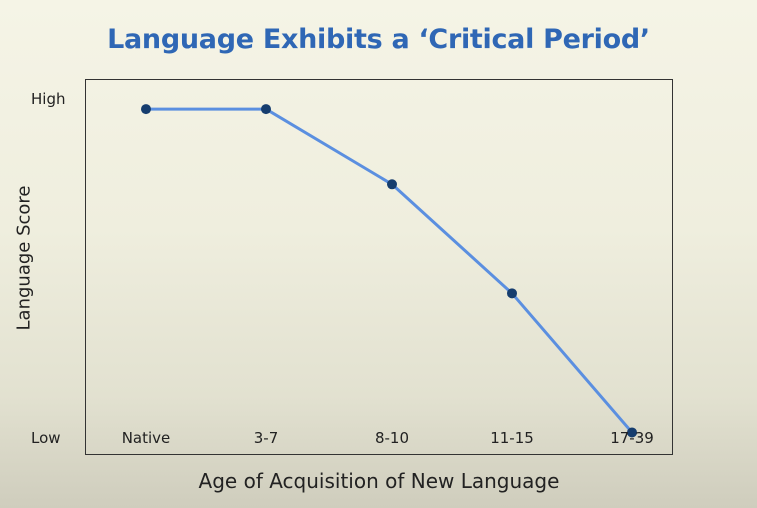 This screenshot has height=508, width=757. I want to click on x-tick-label: 3-7, so click(266, 438).